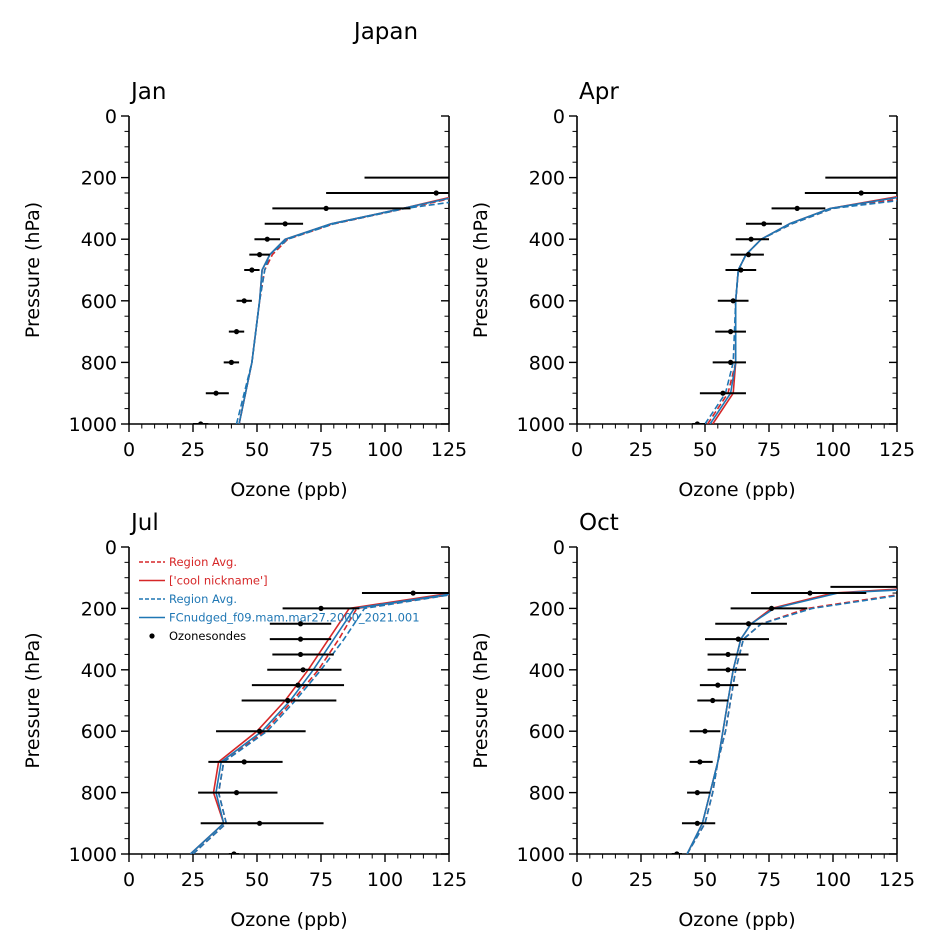 The width and height of the screenshot is (939, 951). What do you see at coordinates (294, 618) in the screenshot?
I see `legend-label: FCnudged_f09.mam.mar27.2000_2021.001` at bounding box center [294, 618].